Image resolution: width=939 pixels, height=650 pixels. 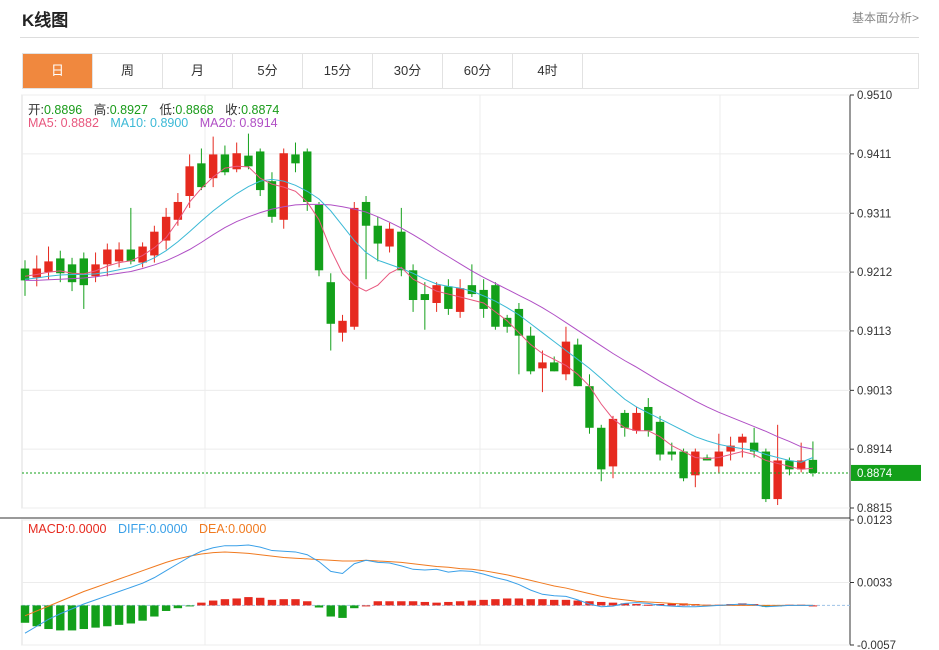 I want to click on price-tick-label: 0.9411, so click(x=874, y=155).